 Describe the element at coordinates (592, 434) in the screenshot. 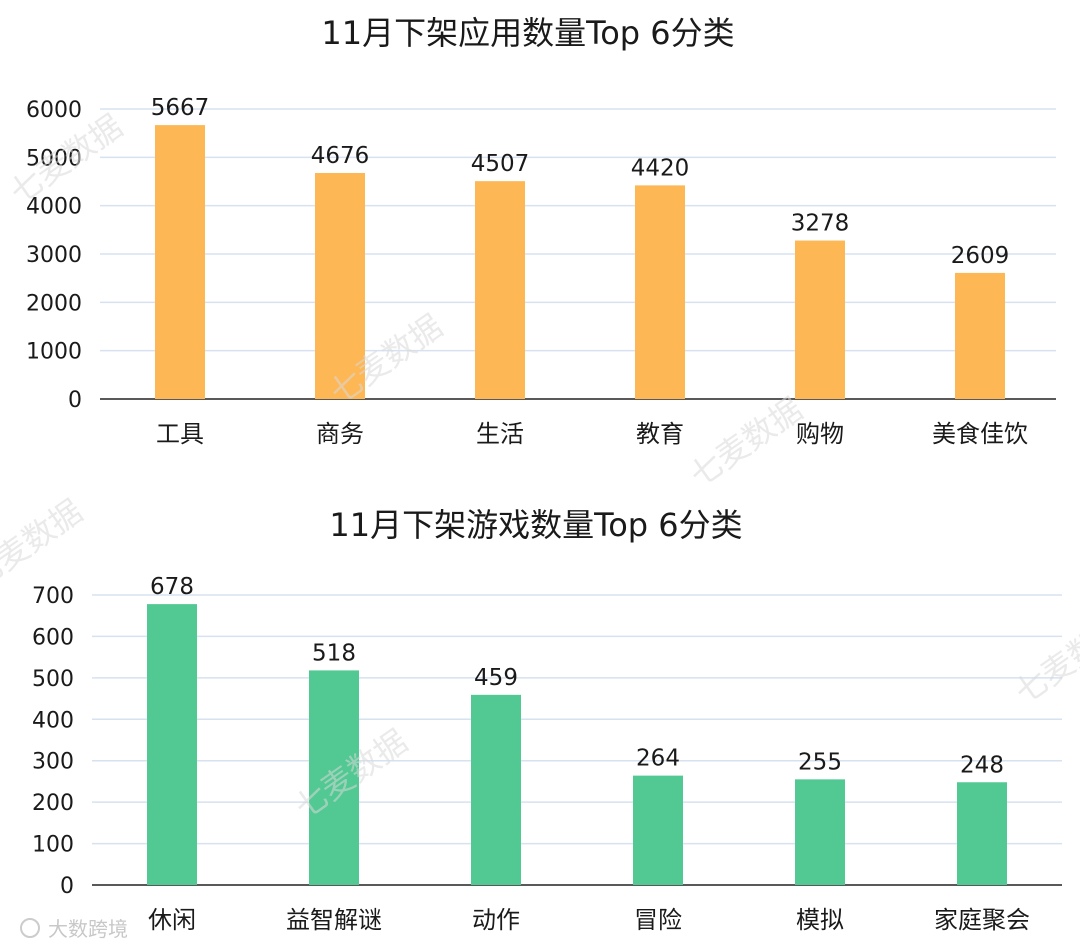

I see `app-chart-x-axis: 工具 商务 生活 教育 购物 美食佳饮` at that location.